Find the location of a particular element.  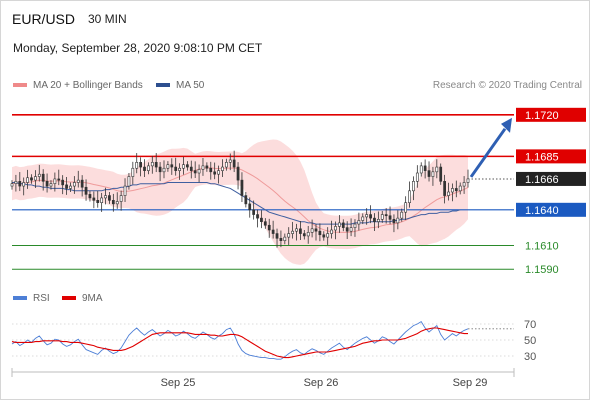

level-badge-1.1685 is located at coordinates (551, 156).